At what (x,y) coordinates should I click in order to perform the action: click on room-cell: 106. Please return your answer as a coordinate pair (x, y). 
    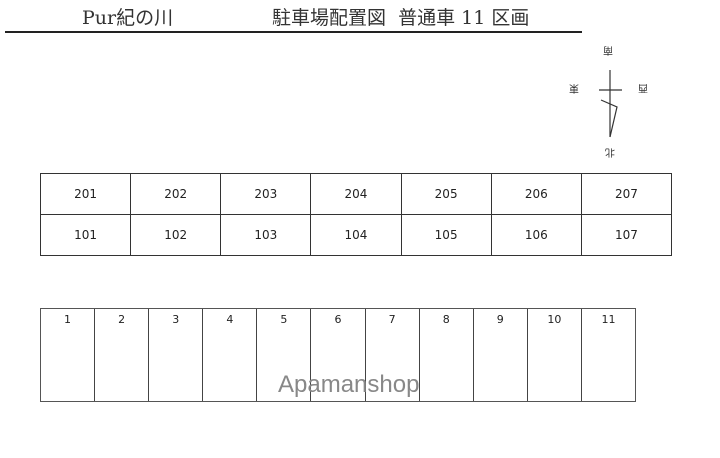
    Looking at the image, I should click on (536, 235).